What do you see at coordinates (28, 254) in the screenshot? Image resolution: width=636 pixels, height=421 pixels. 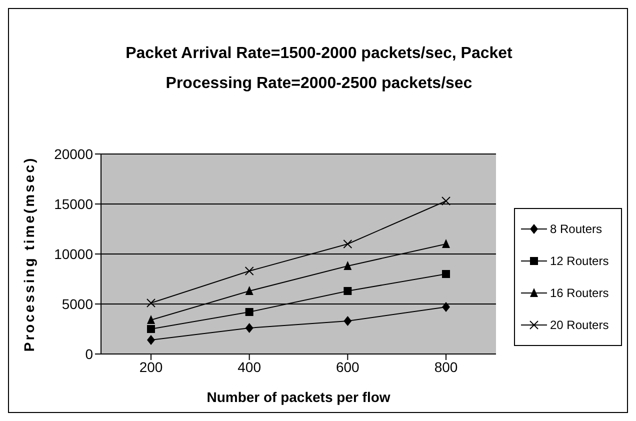 I see `y-axis-title: Processing time(msec)` at bounding box center [28, 254].